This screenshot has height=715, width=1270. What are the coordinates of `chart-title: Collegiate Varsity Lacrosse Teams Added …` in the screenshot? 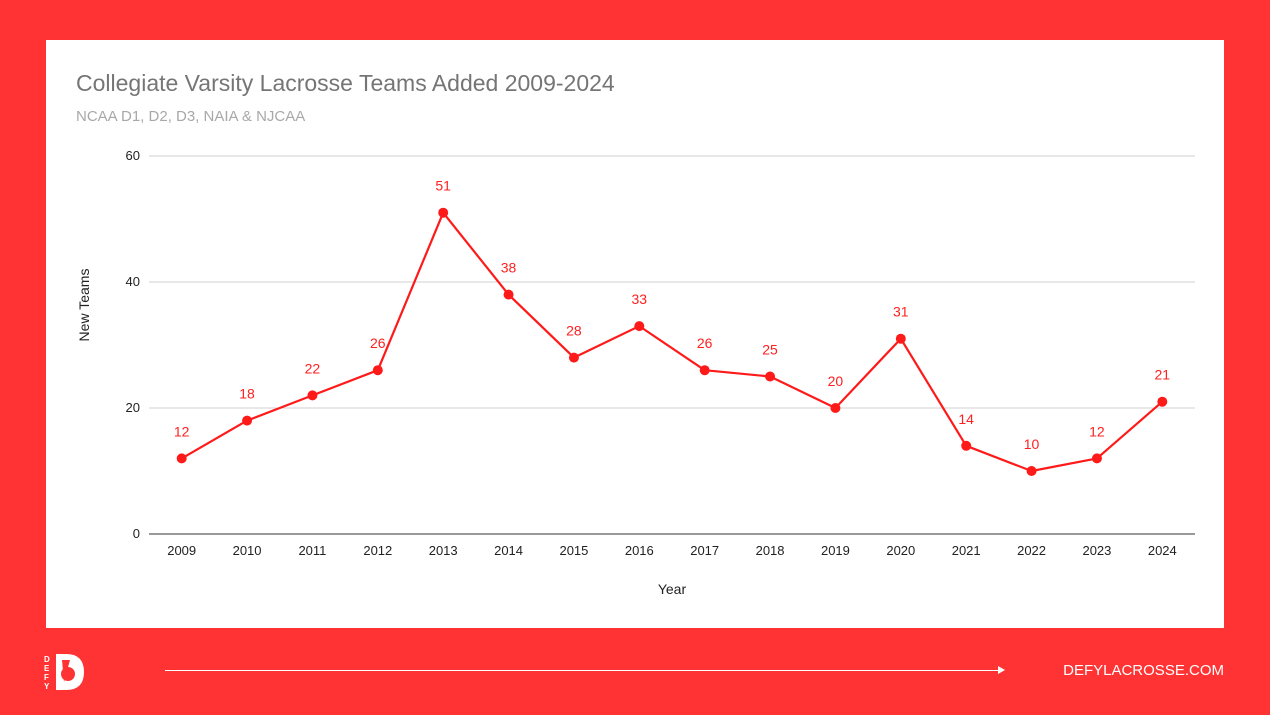 It's located at (345, 83).